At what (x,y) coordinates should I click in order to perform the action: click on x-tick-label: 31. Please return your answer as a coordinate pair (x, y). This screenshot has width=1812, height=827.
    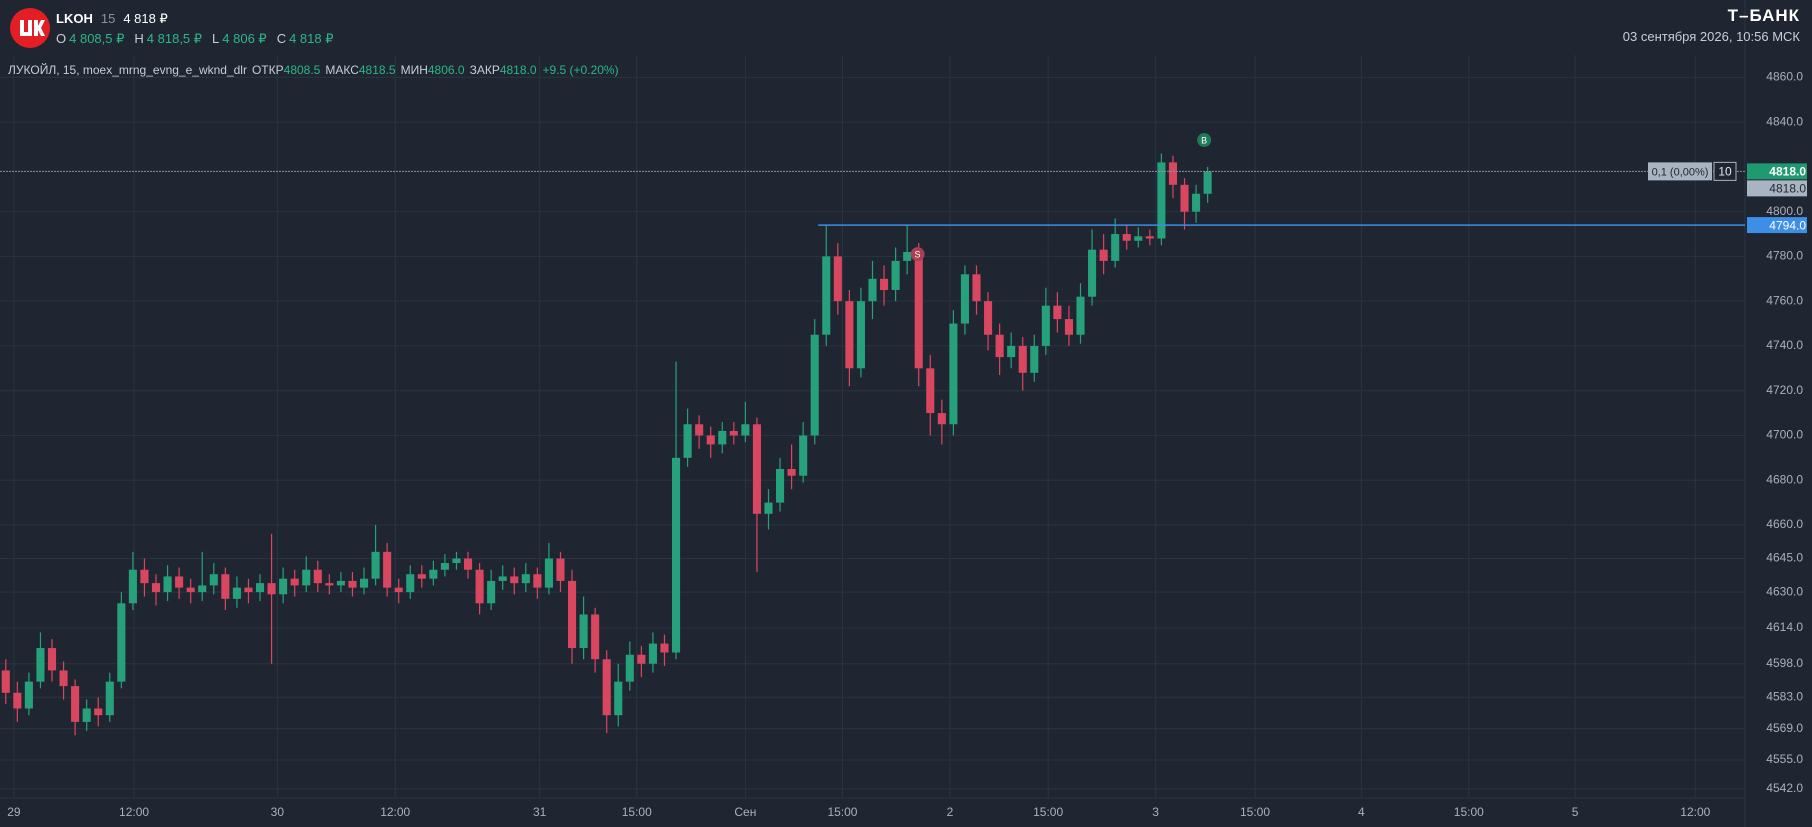
    Looking at the image, I should click on (540, 812).